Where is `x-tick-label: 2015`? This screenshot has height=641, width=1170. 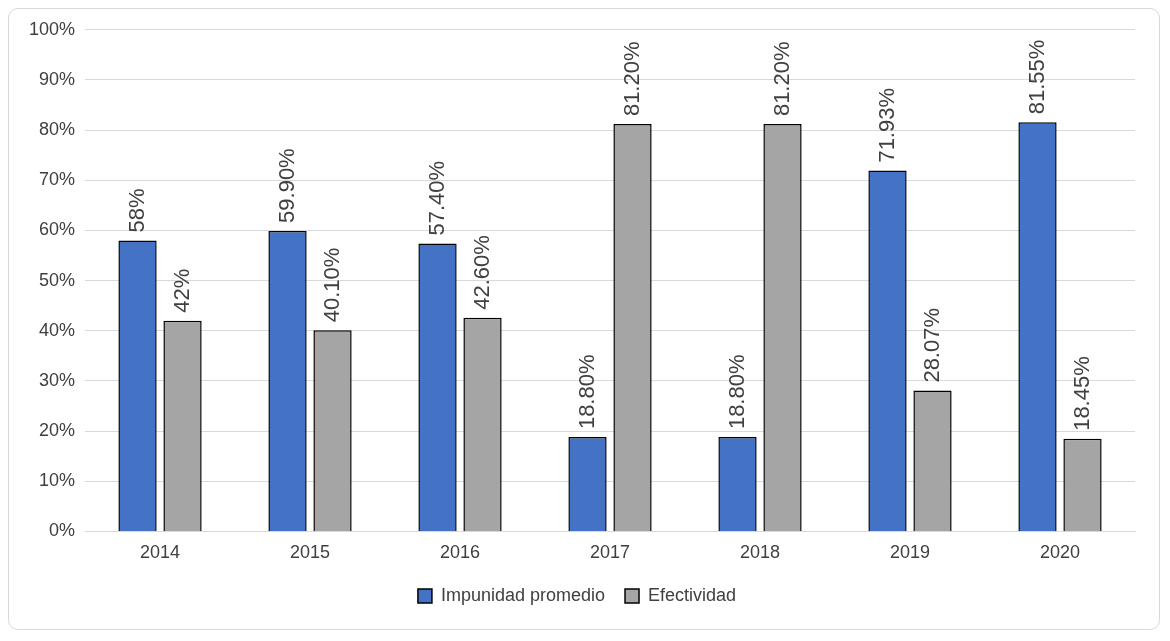 x-tick-label: 2015 is located at coordinates (310, 552).